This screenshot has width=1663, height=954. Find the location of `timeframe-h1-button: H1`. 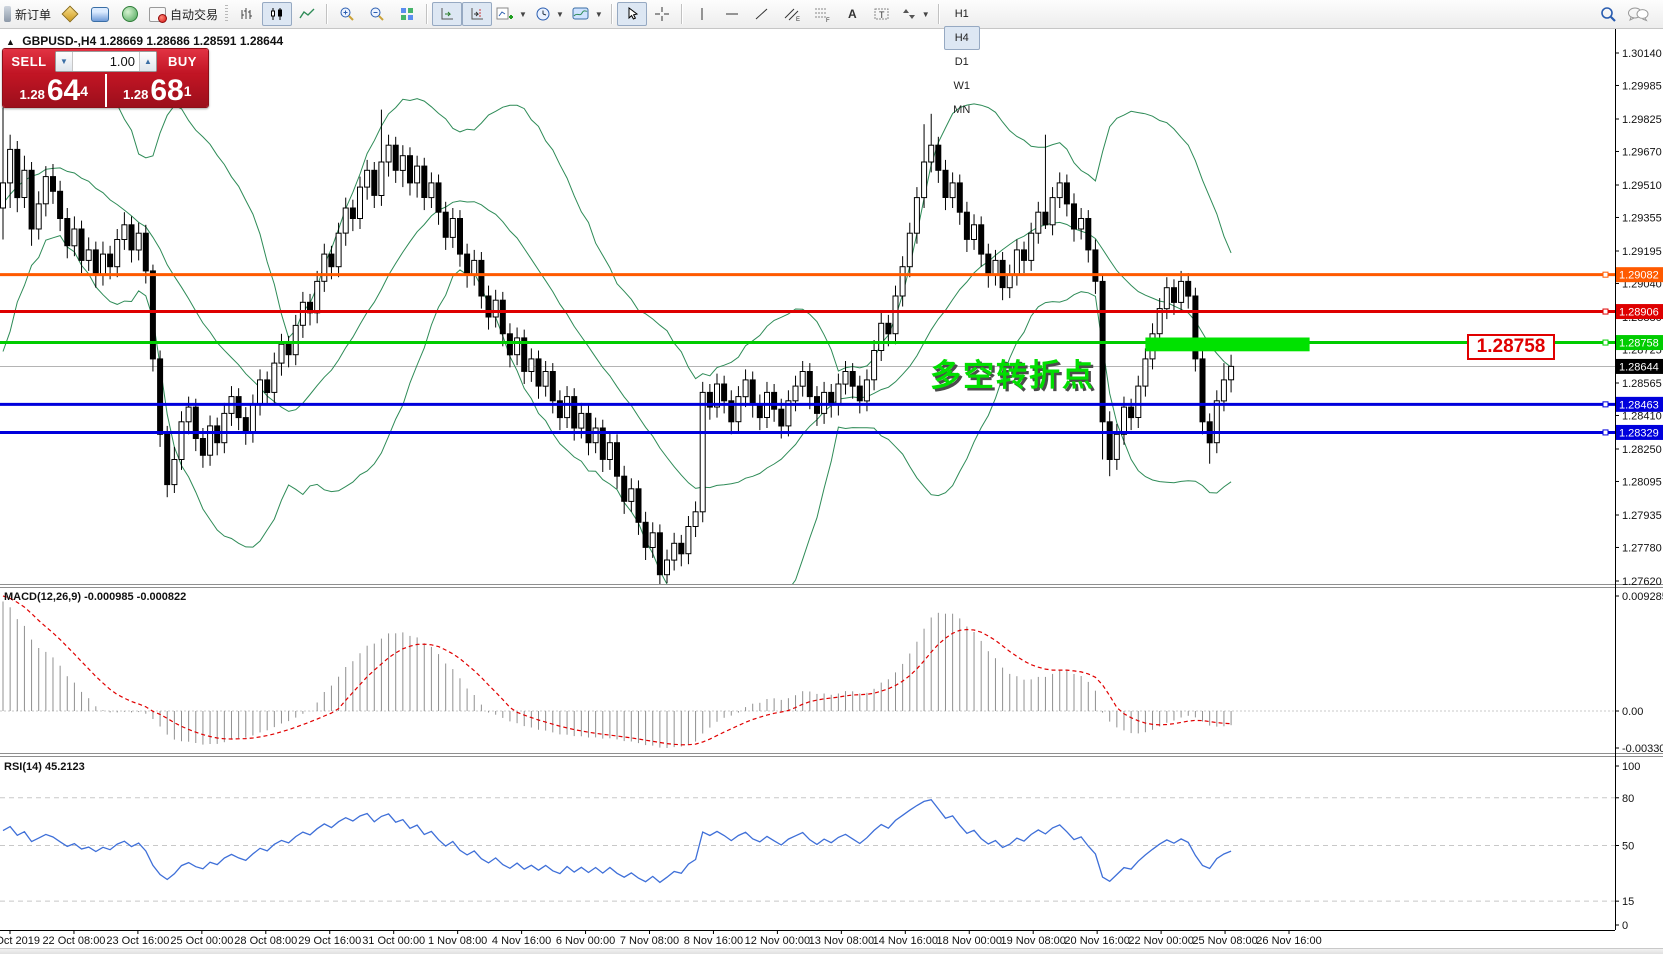

timeframe-h1-button: H1 is located at coordinates (961, 14).